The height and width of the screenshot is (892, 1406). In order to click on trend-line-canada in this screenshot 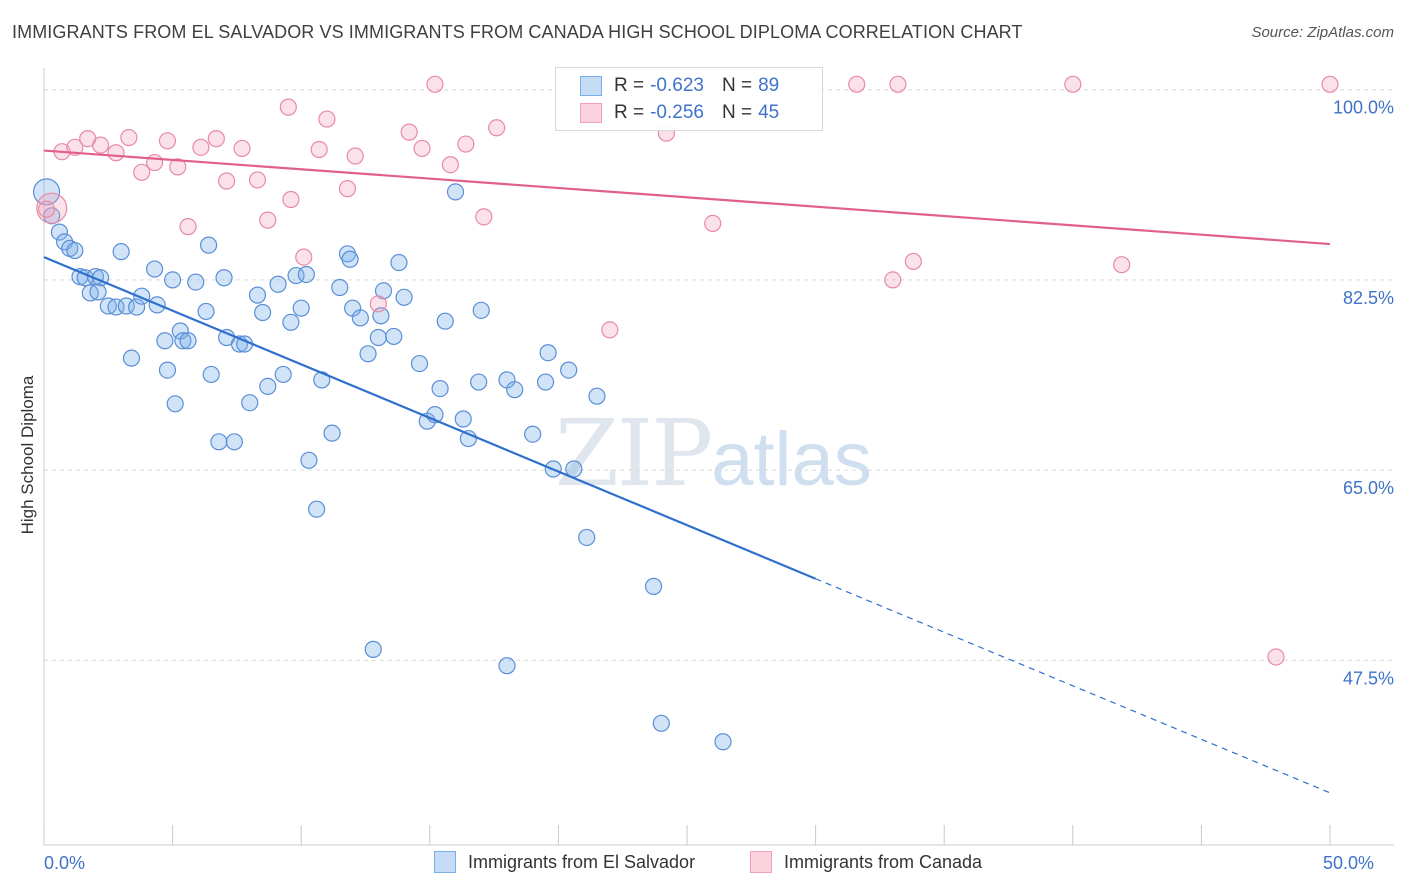, I will do `click(687, 197)`.